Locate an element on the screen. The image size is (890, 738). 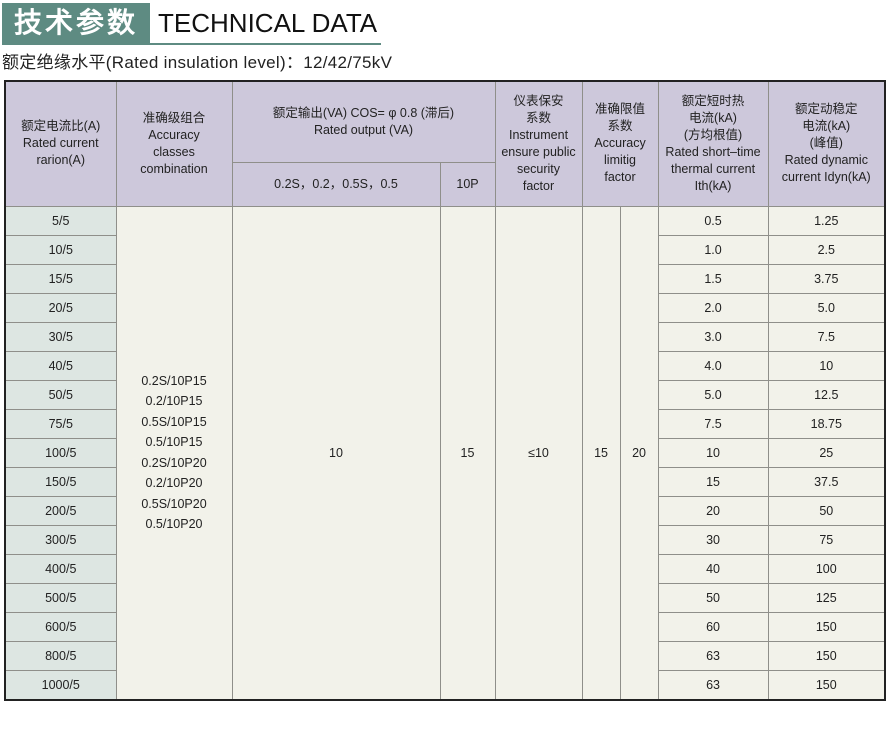
header-output-protection: 10P is located at coordinates (467, 184).